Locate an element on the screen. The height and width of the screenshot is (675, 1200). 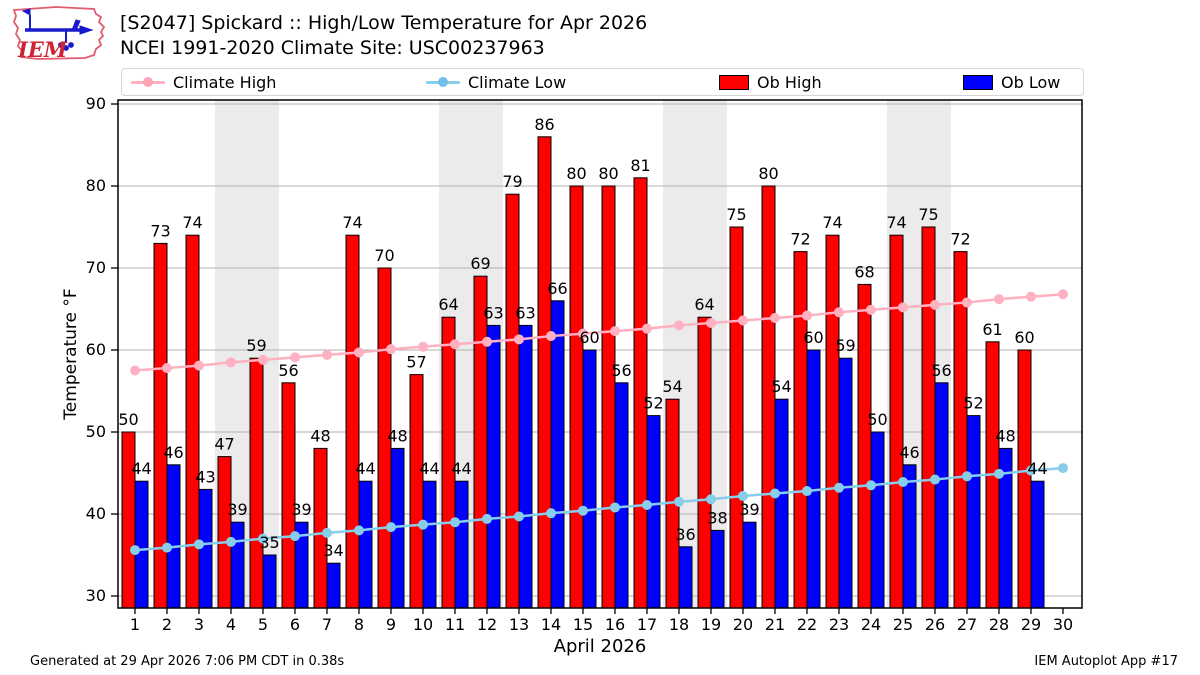
ob-high-label: 64 is located at coordinates (448, 304).